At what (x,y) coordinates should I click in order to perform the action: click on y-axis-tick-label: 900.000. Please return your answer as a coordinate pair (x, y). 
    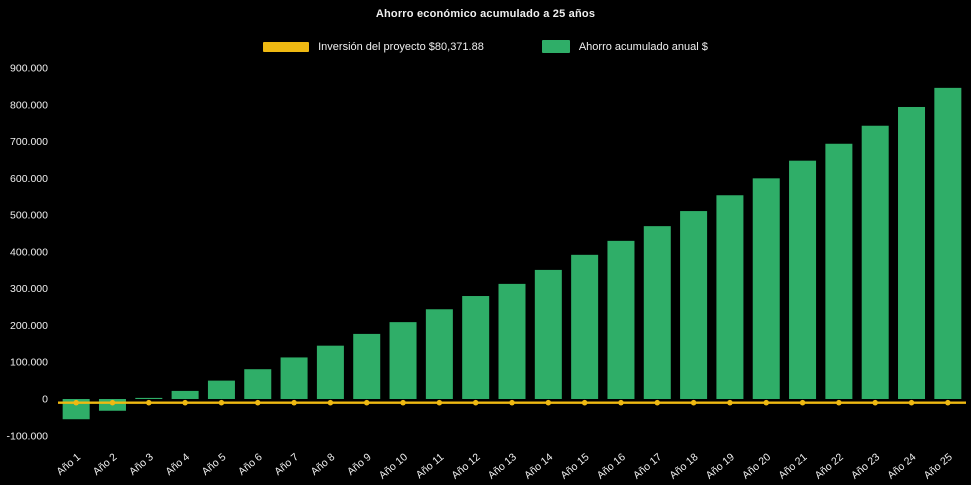
    Looking at the image, I should click on (29, 69).